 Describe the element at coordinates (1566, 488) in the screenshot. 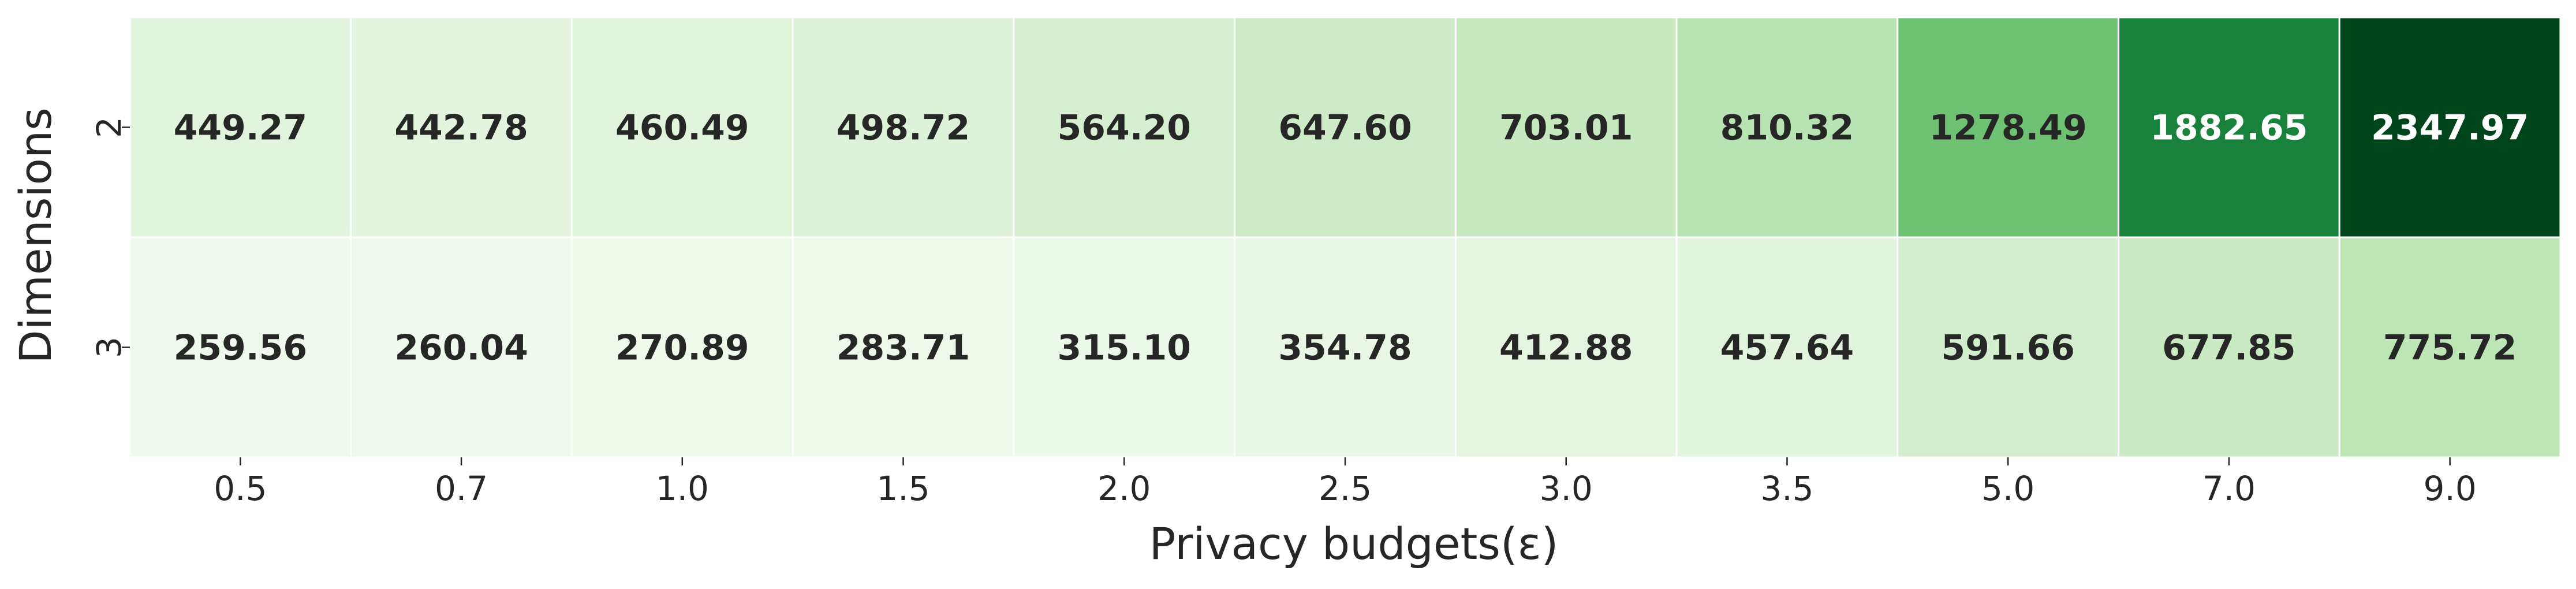

I see `x-tick-label: 3.0` at that location.